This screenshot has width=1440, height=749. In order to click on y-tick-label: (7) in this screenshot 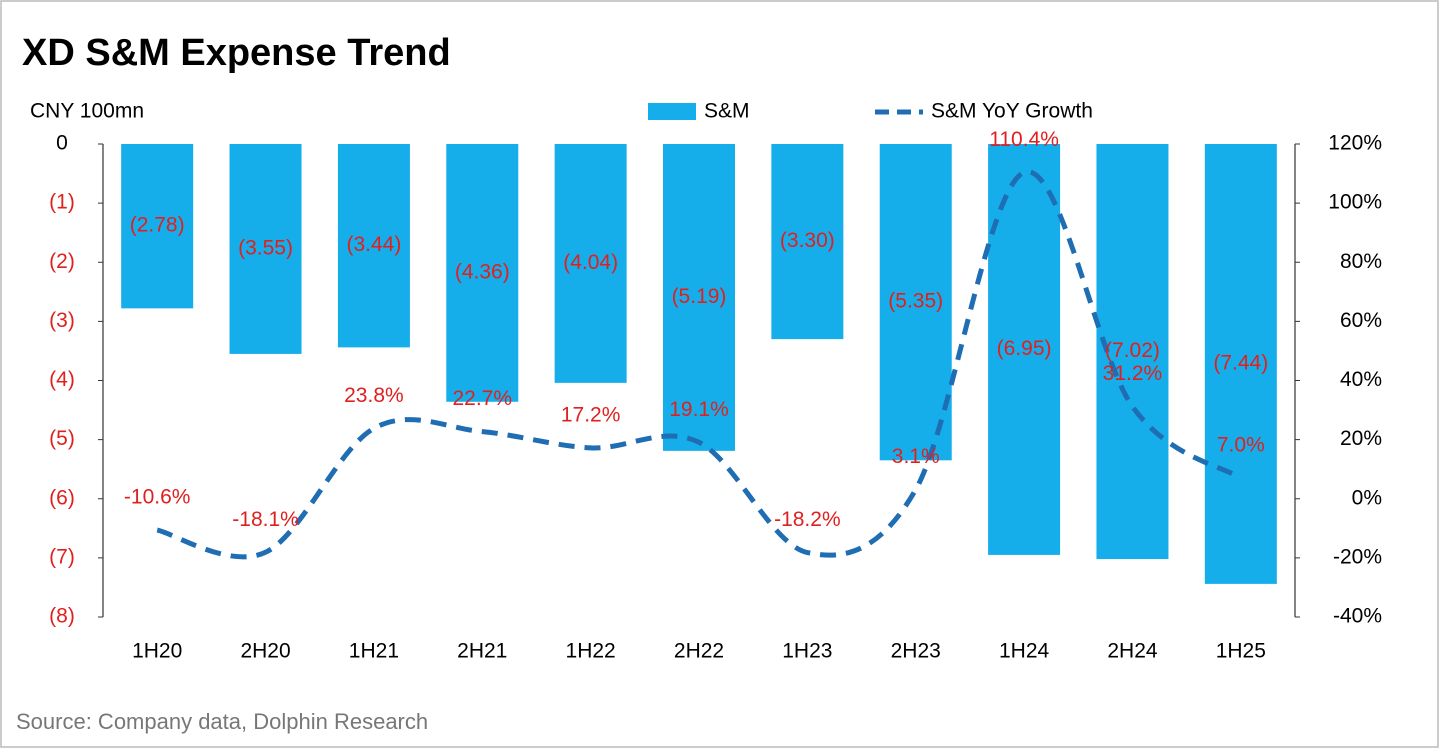, I will do `click(62, 556)`.